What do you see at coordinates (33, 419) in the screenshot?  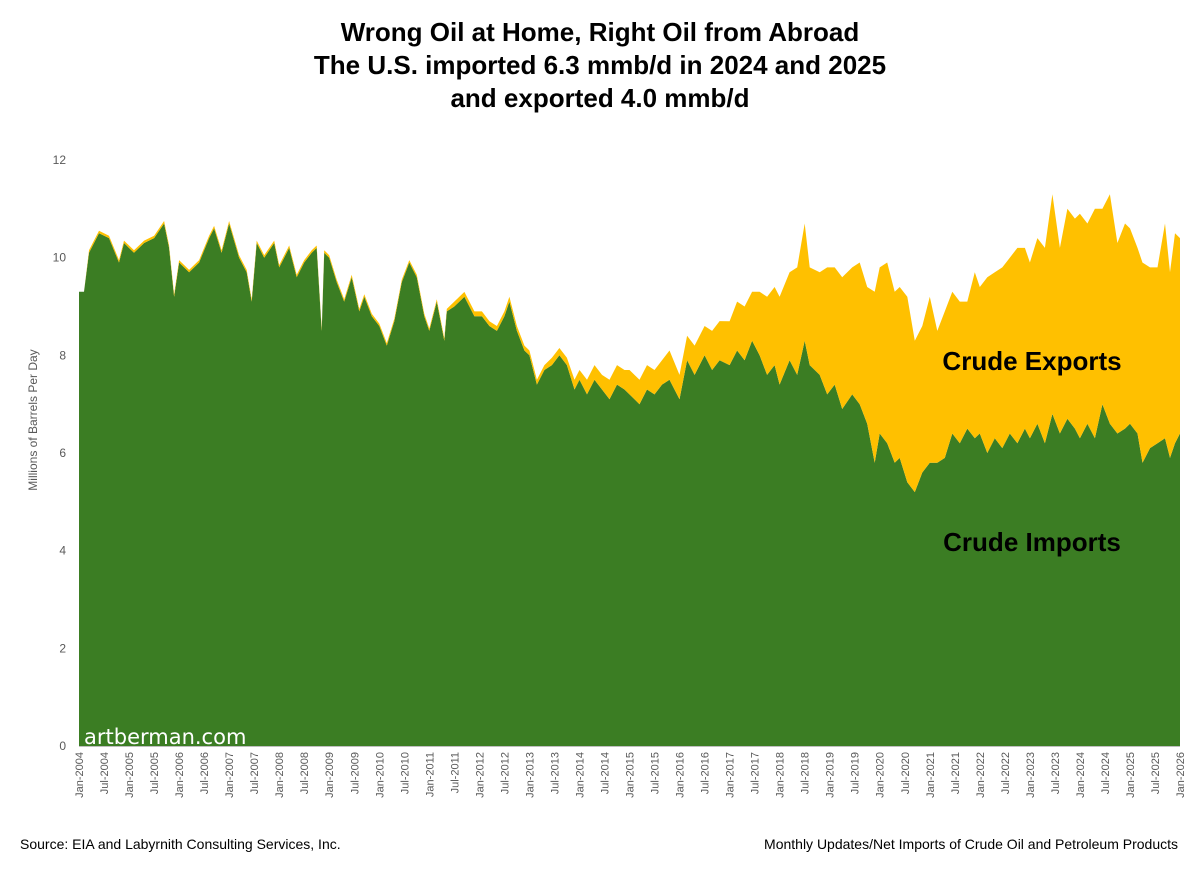 I see `y-axis-label: Millions of Barrels Per Day` at bounding box center [33, 419].